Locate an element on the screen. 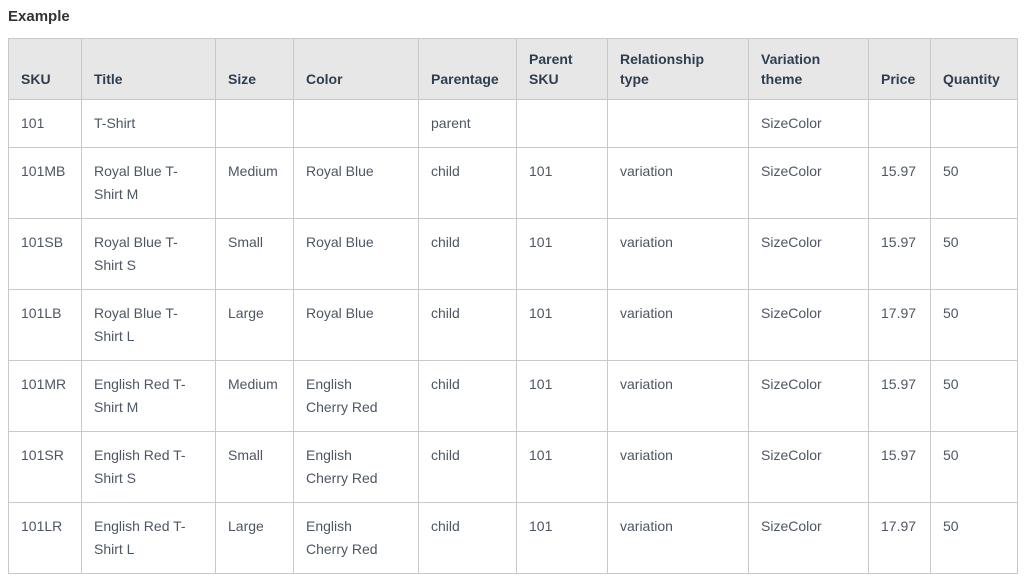 The image size is (1024, 582). cell-title: English Red T-Shirt S is located at coordinates (148, 467).